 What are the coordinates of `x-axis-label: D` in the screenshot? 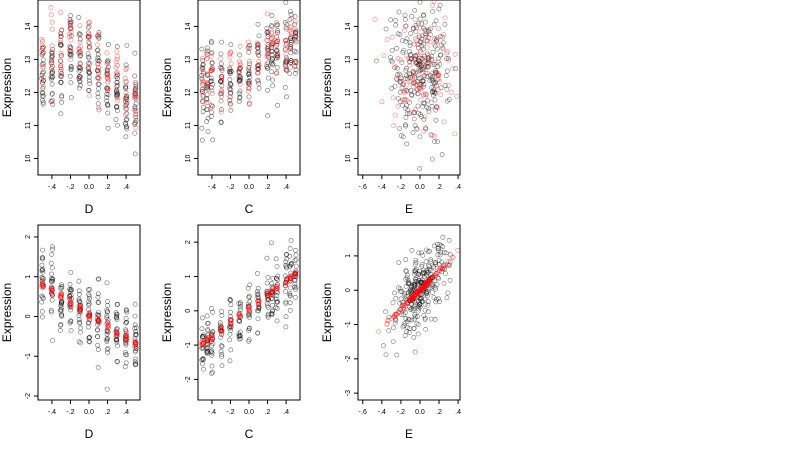 It's located at (89, 209).